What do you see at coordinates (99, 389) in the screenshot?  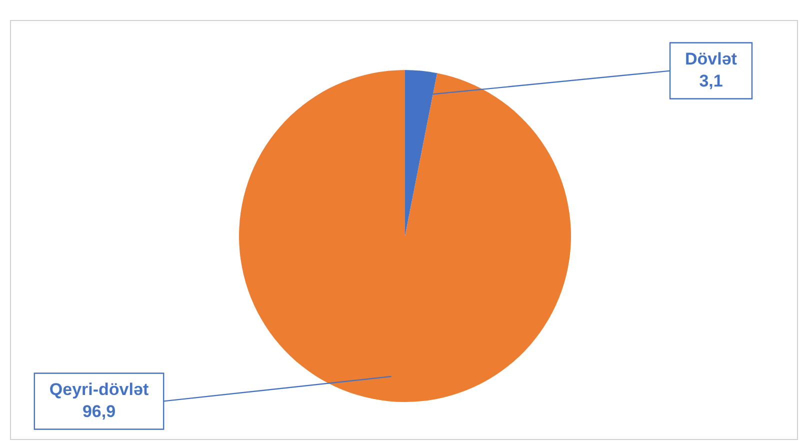 I see `slice-label: Qeyri-dövlət` at bounding box center [99, 389].